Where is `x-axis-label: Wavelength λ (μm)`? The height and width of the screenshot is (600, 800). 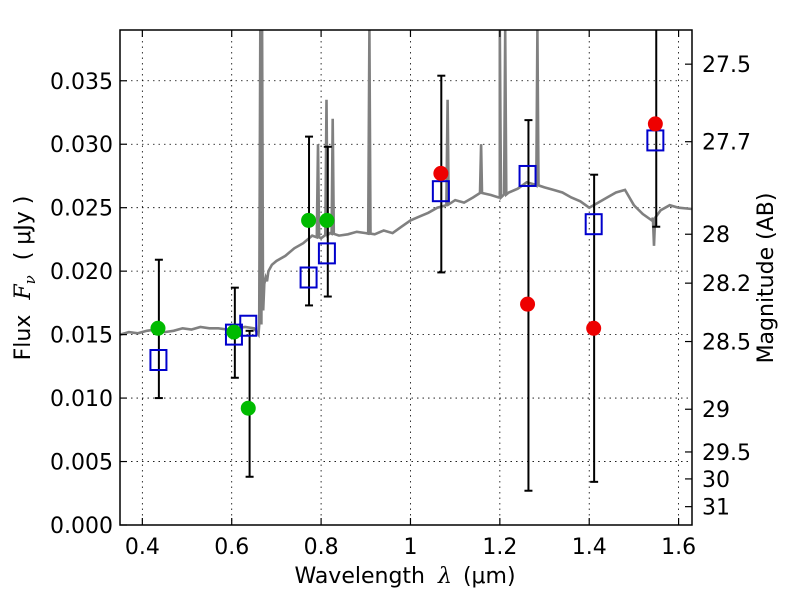
x-axis-label: Wavelength λ (μm) is located at coordinates (404, 576).